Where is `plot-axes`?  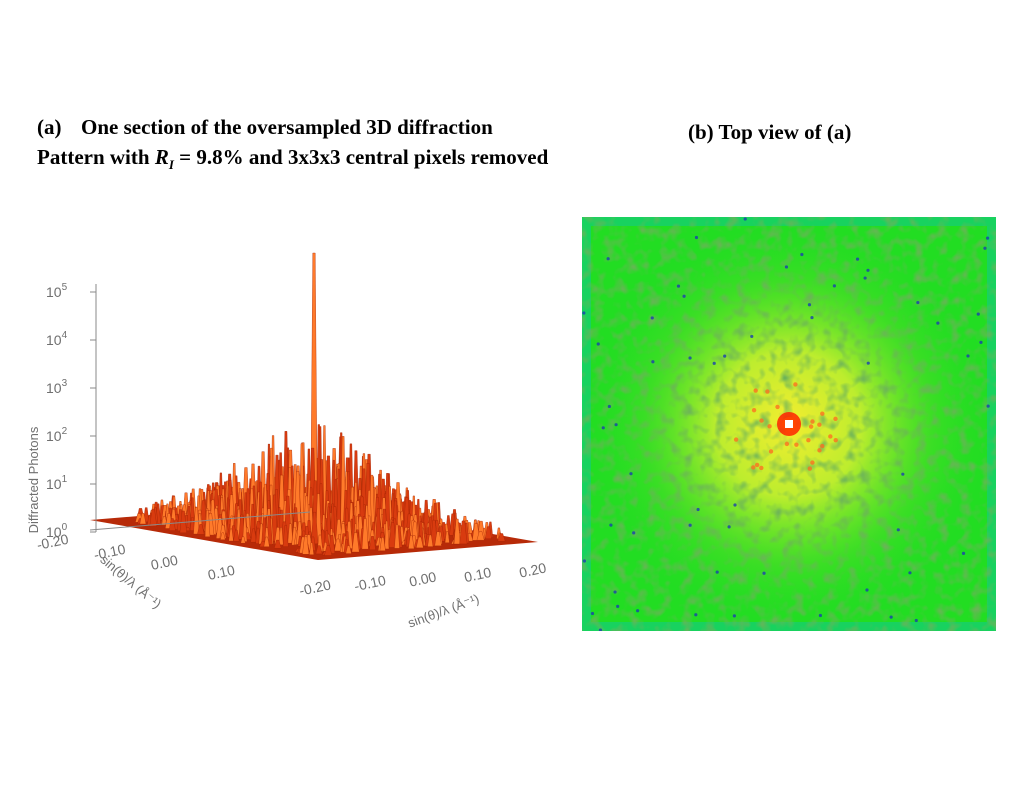
plot-axes is located at coordinates (200, 408).